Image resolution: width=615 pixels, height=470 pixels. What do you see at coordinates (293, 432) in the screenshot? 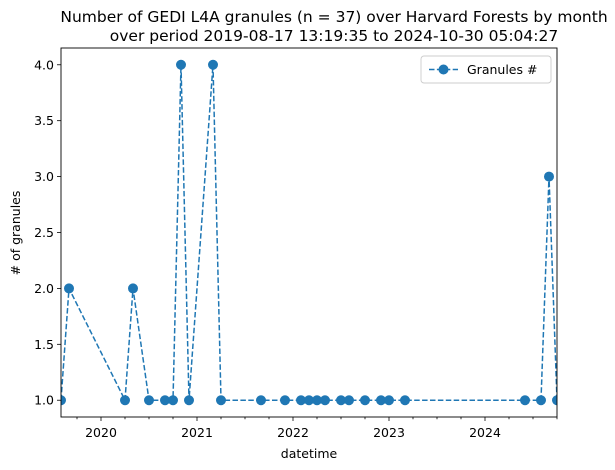
I see `x-tick-label: 2022` at bounding box center [293, 432].